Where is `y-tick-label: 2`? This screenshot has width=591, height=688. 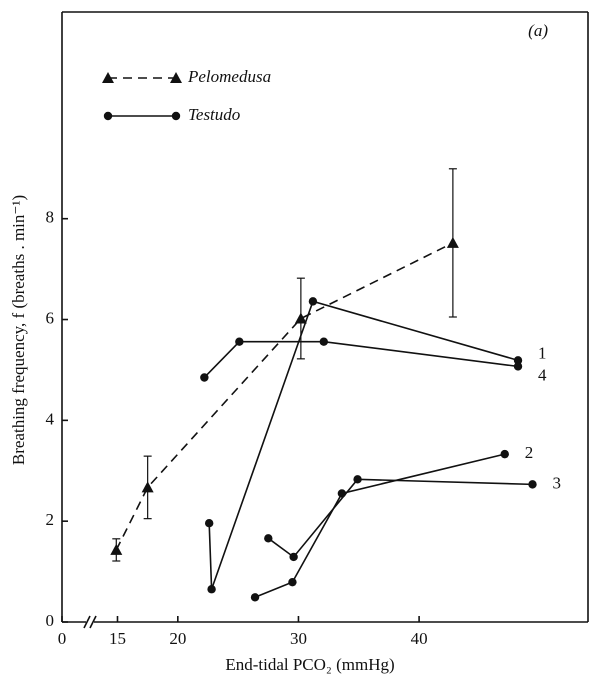
y-tick-label: 2 is located at coordinates (50, 519).